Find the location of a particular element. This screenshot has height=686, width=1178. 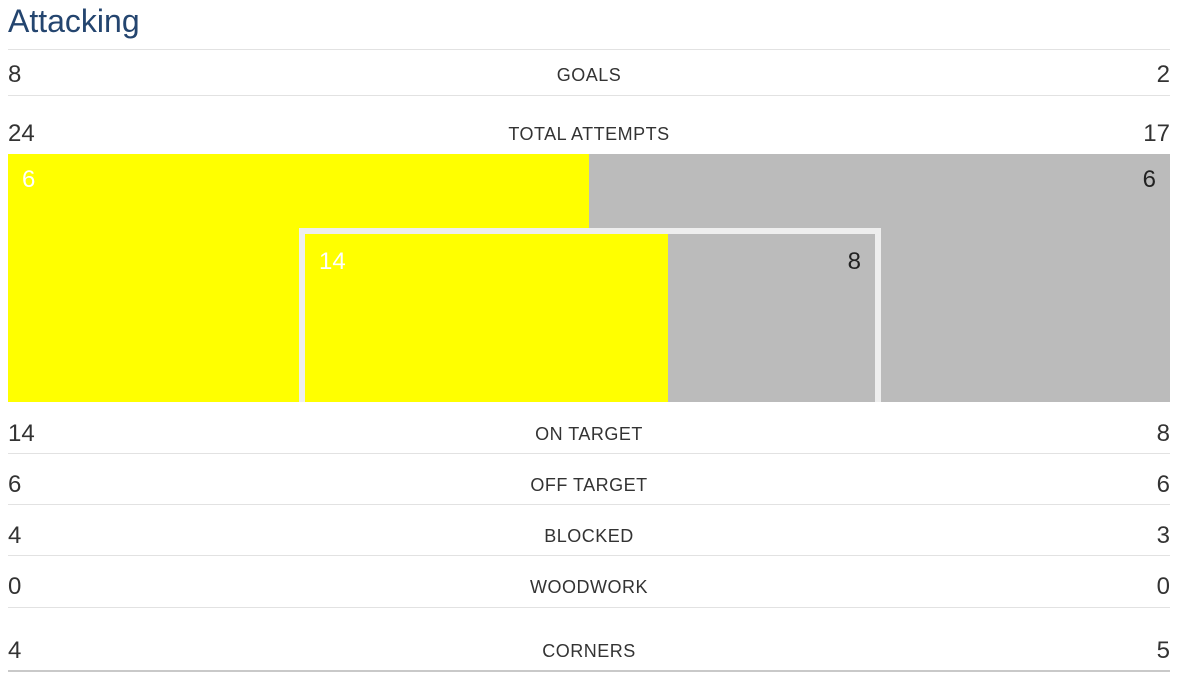

stat-label-goals: GOALS is located at coordinates (589, 75).